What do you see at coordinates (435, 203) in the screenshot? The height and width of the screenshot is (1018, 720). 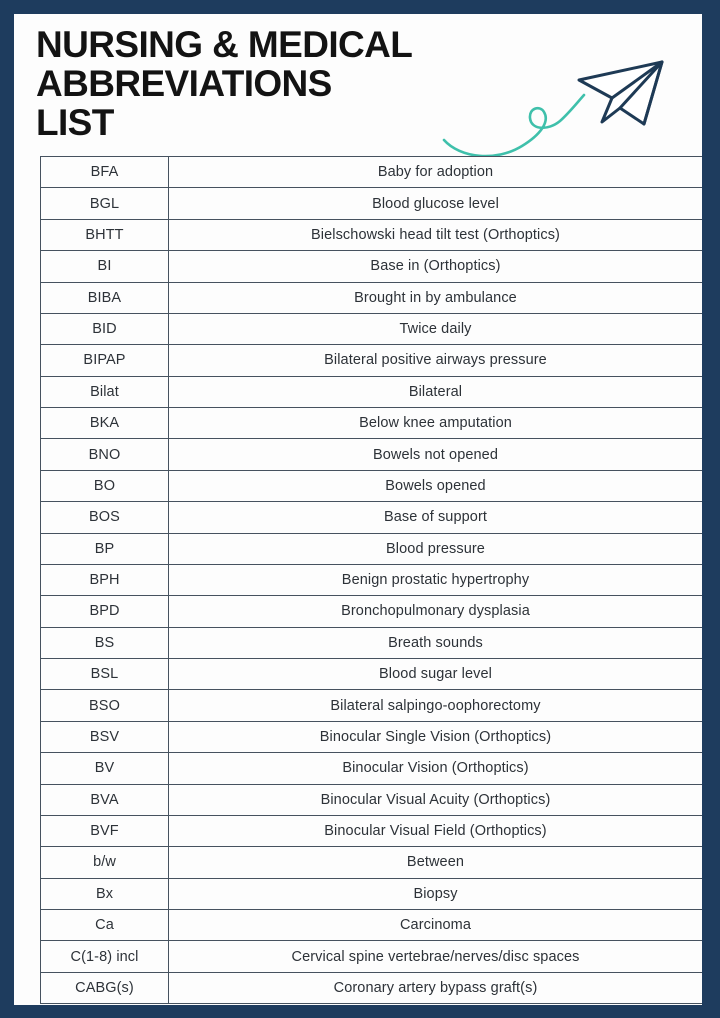 I see `meaning-cell: Blood glucose level` at bounding box center [435, 203].